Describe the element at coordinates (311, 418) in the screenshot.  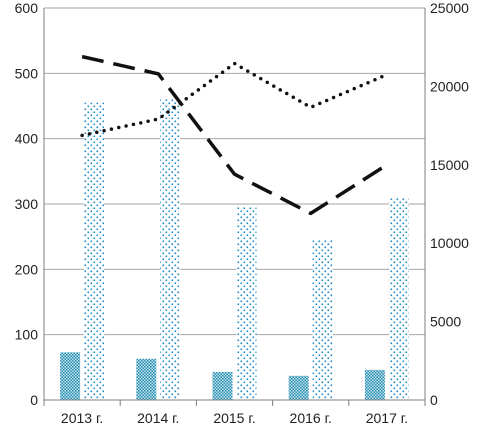
I see `x-axis-category-label: 2016 г.` at that location.